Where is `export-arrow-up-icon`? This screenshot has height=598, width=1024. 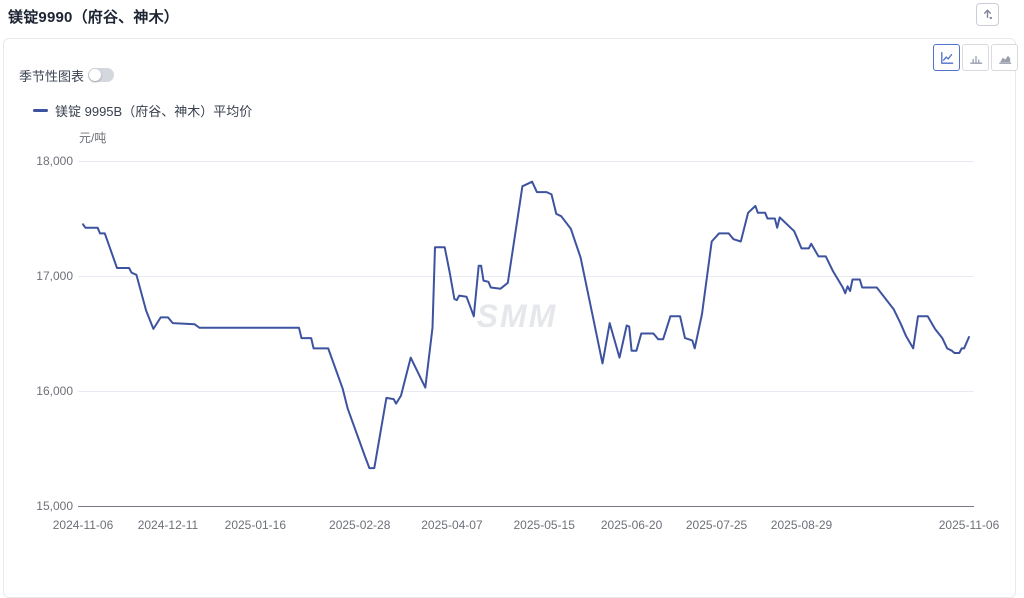 export-arrow-up-icon is located at coordinates (987, 14).